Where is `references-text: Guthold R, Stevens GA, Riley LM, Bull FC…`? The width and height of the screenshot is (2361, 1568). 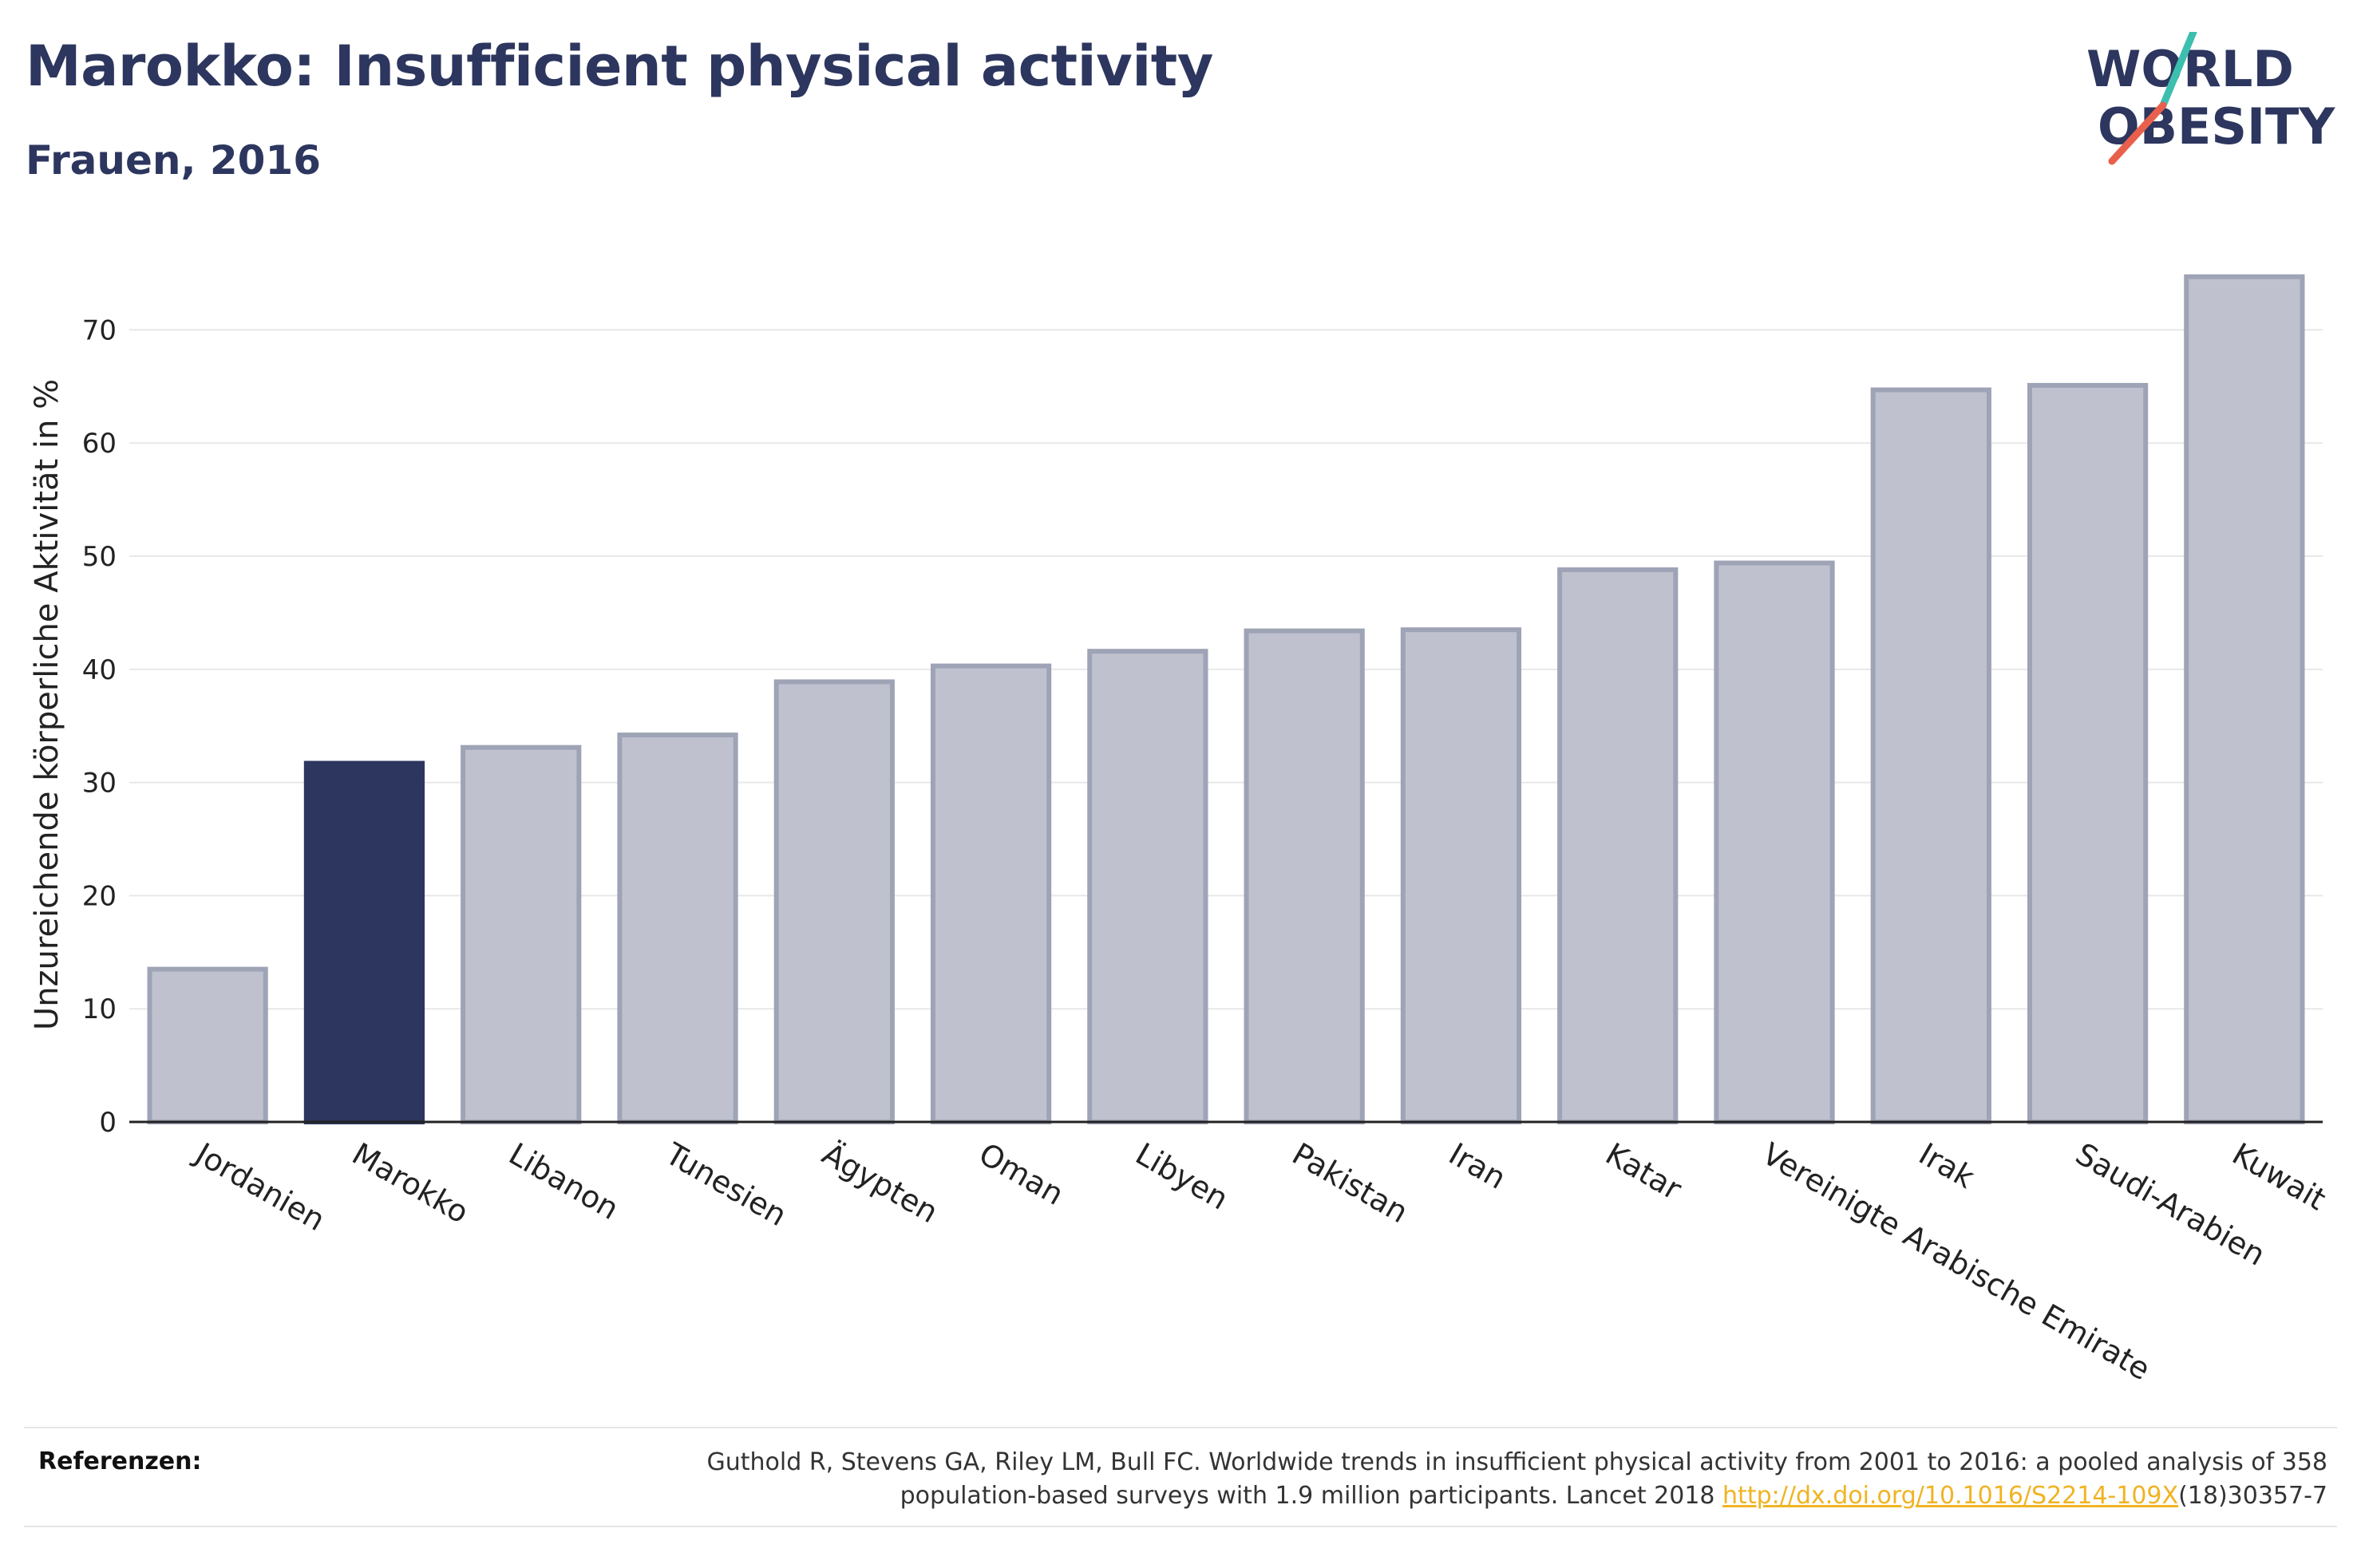
references-text: Guthold R, Stevens GA, Riley LM, Bull FC… is located at coordinates (1449, 1479).